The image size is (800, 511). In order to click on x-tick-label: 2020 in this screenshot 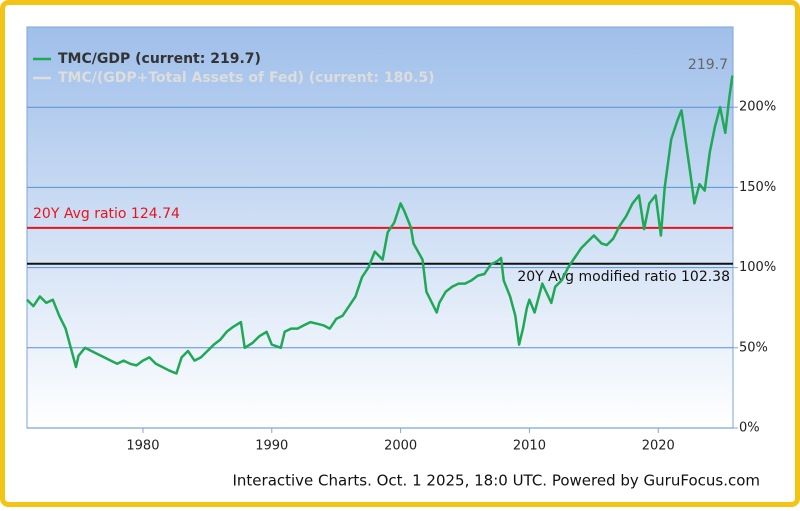, I will do `click(658, 446)`.